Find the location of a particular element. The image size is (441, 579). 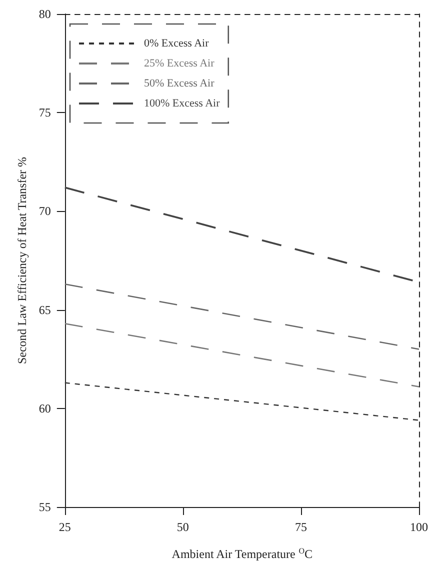

y-tick-label: 65 is located at coordinates (44, 309).